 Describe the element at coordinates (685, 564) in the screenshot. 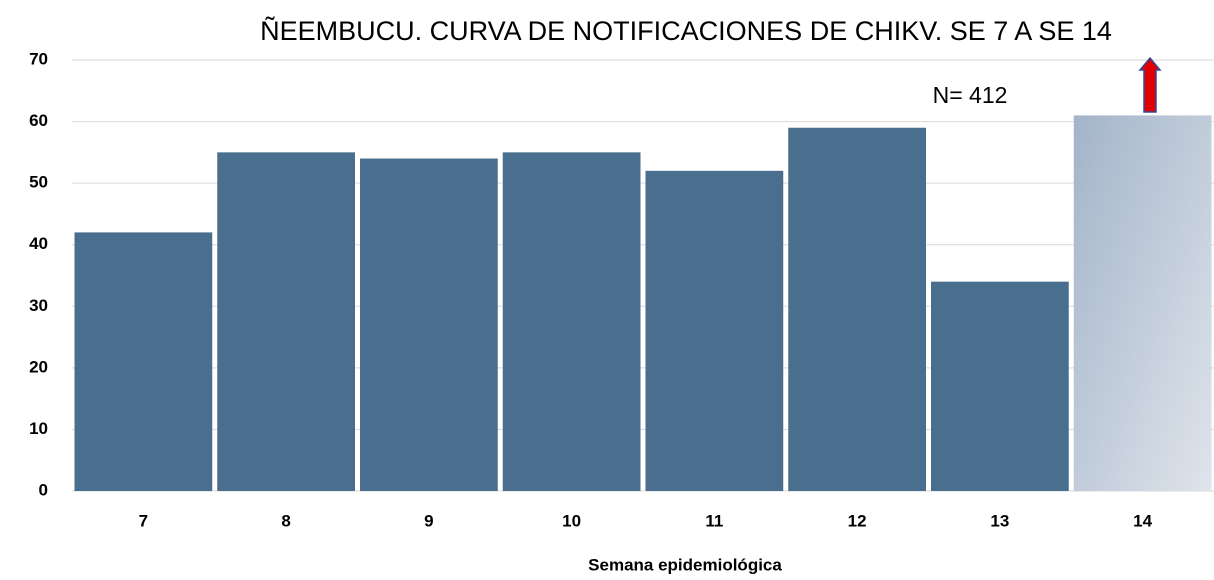

I see `x-axis-title: Semana epidemiológica` at that location.